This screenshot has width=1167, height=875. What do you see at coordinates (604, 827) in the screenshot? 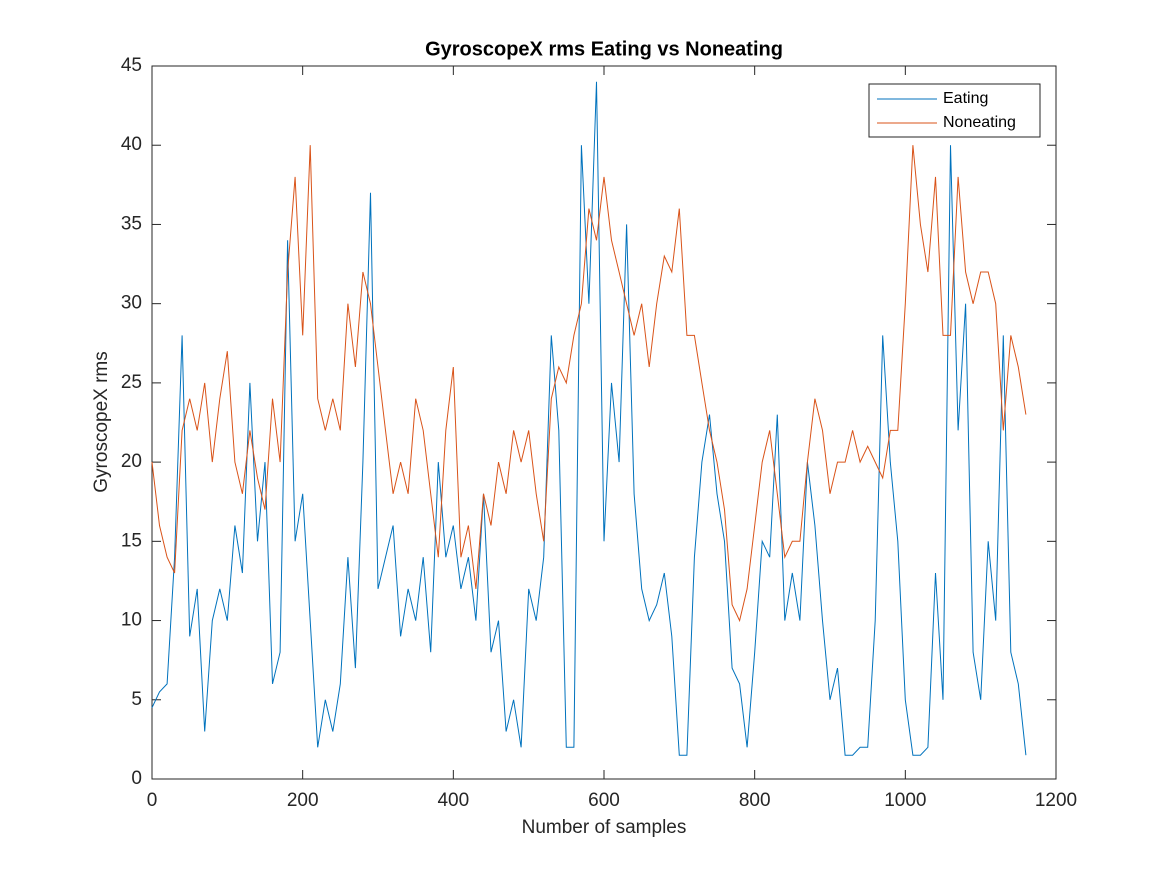
I see `x-axis-label: Number of samples` at bounding box center [604, 827].